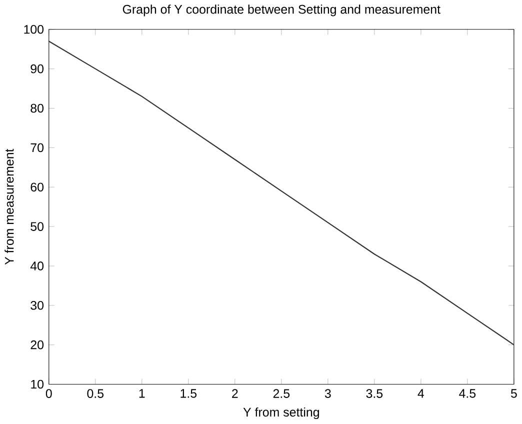 The image size is (522, 424). I want to click on y-axis-title: Y from measurement, so click(9, 207).